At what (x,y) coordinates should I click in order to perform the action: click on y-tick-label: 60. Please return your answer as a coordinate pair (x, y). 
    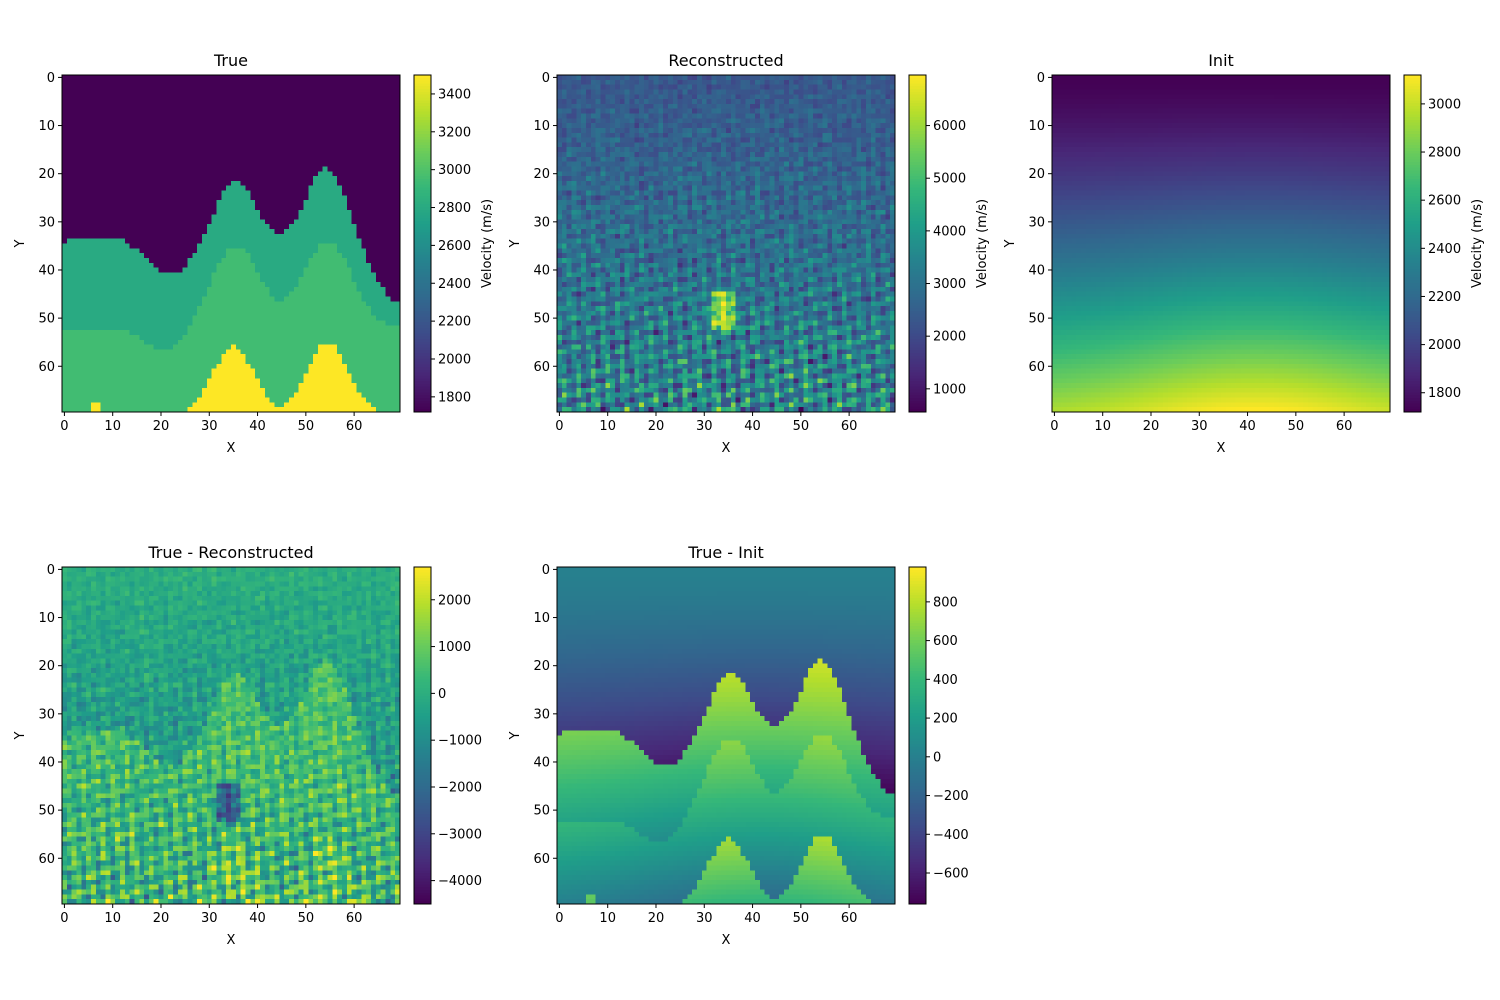
    Looking at the image, I should click on (46, 367).